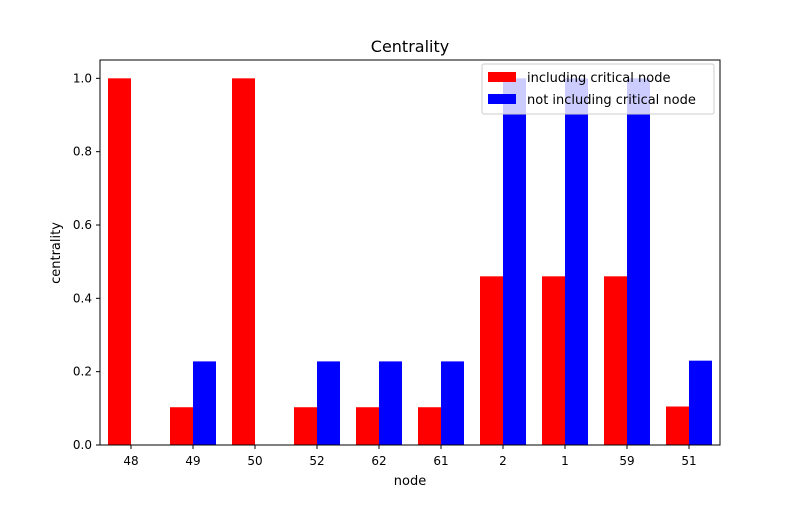 The width and height of the screenshot is (800, 505). Describe the element at coordinates (192, 461) in the screenshot. I see `x-tick-label: 49` at that location.